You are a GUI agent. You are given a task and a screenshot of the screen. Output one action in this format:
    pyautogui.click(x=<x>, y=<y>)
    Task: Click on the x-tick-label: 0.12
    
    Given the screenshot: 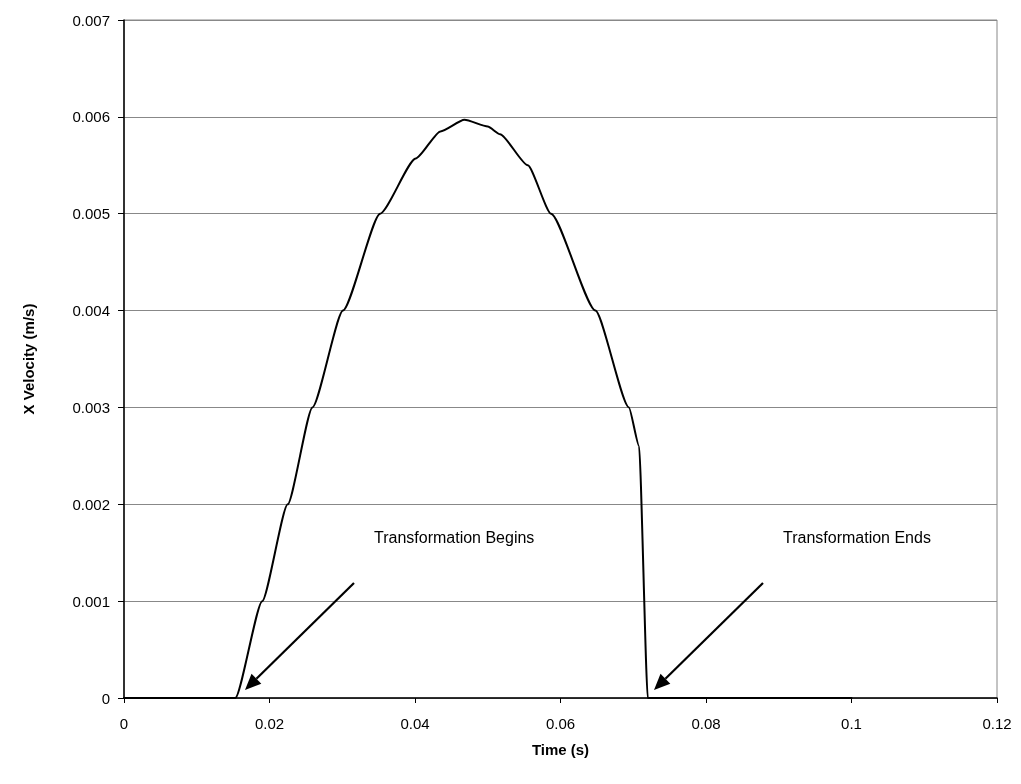 What is the action you would take?
    pyautogui.click(x=997, y=723)
    